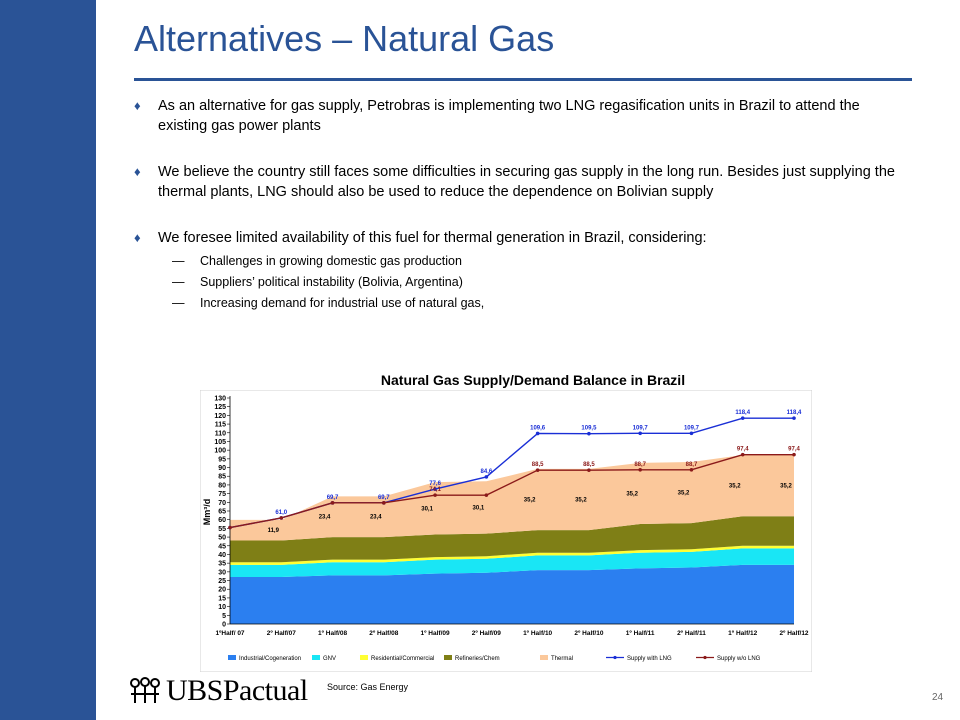  I want to click on x-tick-label: 2º Half/08, so click(383, 633).